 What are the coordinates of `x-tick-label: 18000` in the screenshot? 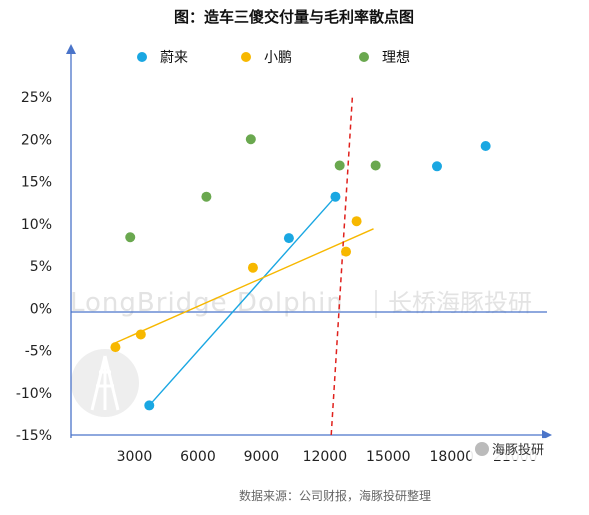 It's located at (452, 457).